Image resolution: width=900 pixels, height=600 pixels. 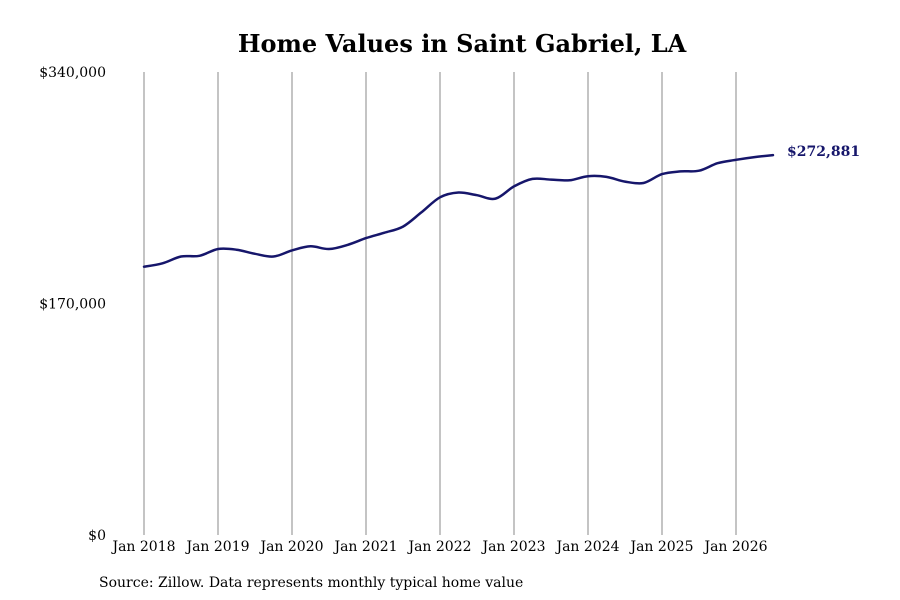 I want to click on x-tick-label: Jan 2021, so click(x=364, y=547).